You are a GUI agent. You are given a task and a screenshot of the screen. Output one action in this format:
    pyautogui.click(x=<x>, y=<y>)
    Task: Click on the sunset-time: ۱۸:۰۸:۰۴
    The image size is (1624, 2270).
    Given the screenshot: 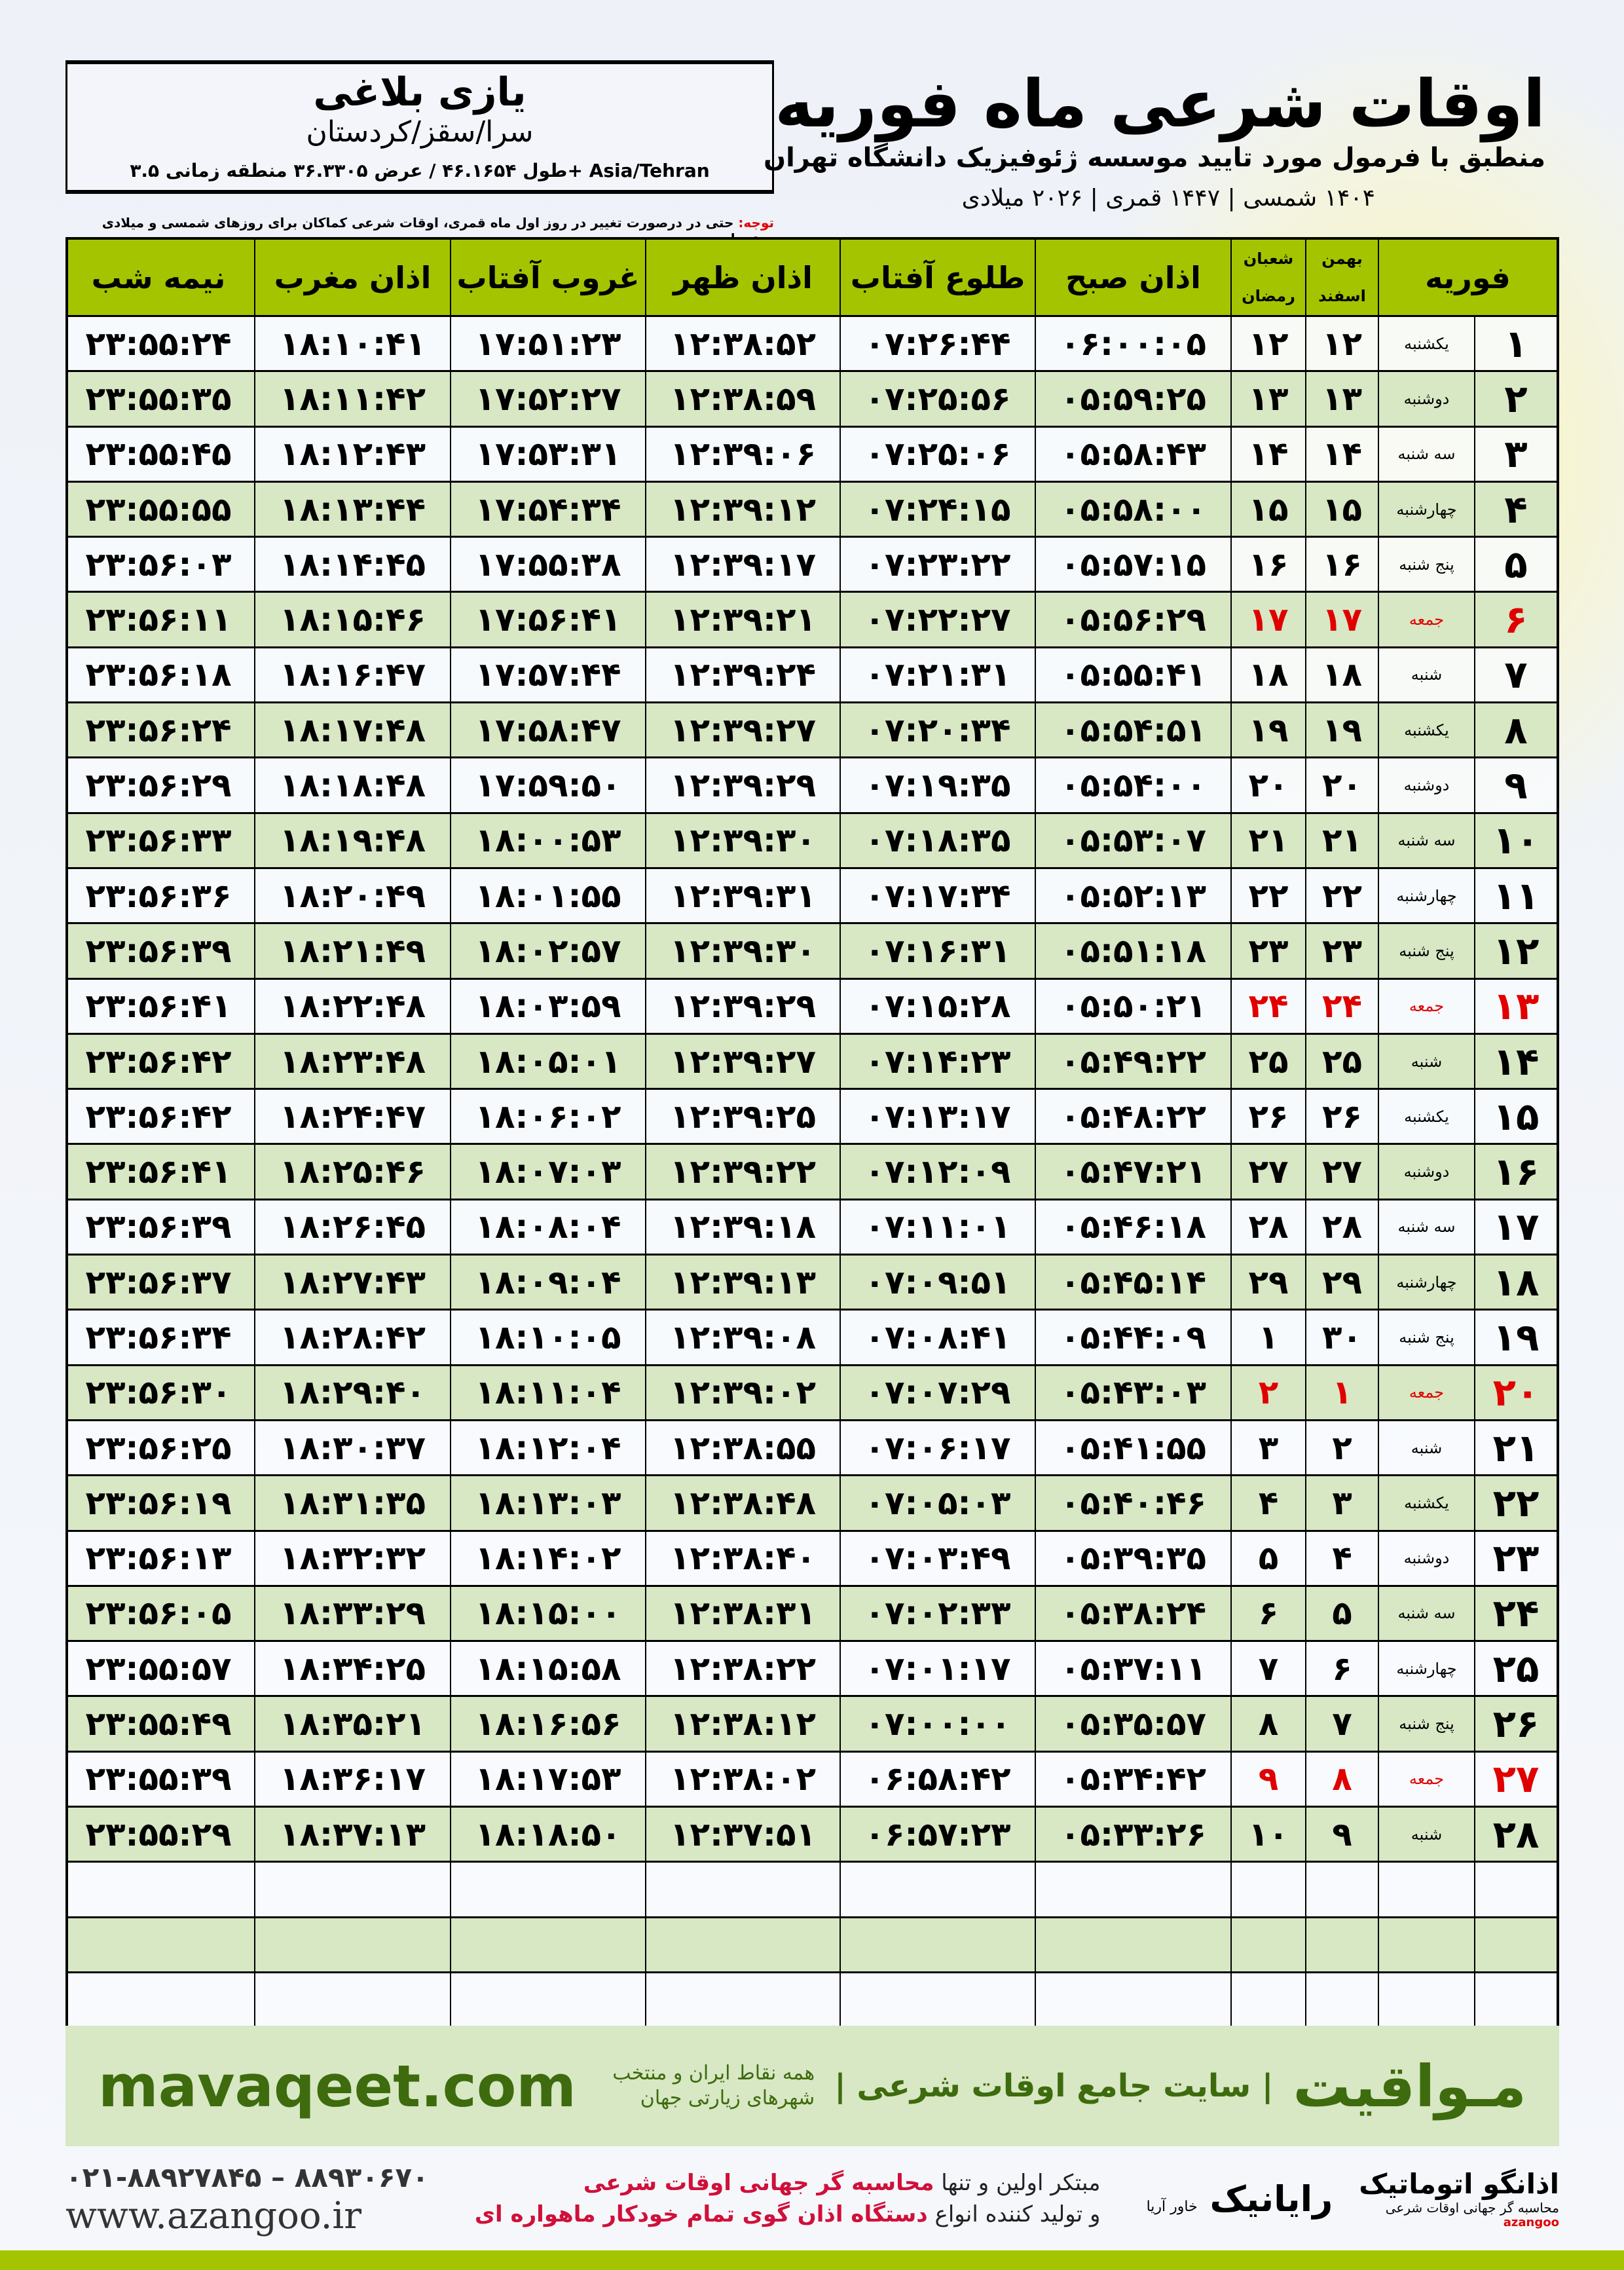 What is the action you would take?
    pyautogui.click(x=547, y=1227)
    